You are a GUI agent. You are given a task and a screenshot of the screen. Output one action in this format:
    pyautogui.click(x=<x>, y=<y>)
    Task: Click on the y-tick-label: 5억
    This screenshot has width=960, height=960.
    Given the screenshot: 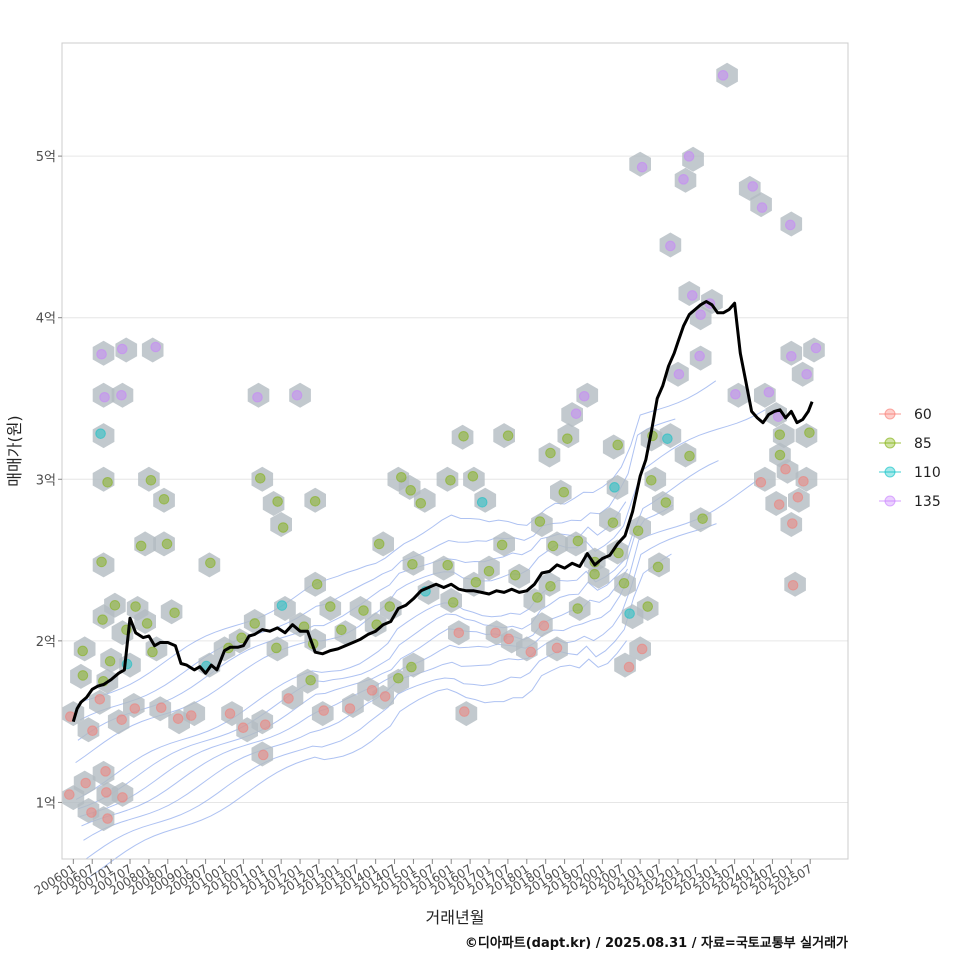 What is the action you would take?
    pyautogui.click(x=46, y=157)
    